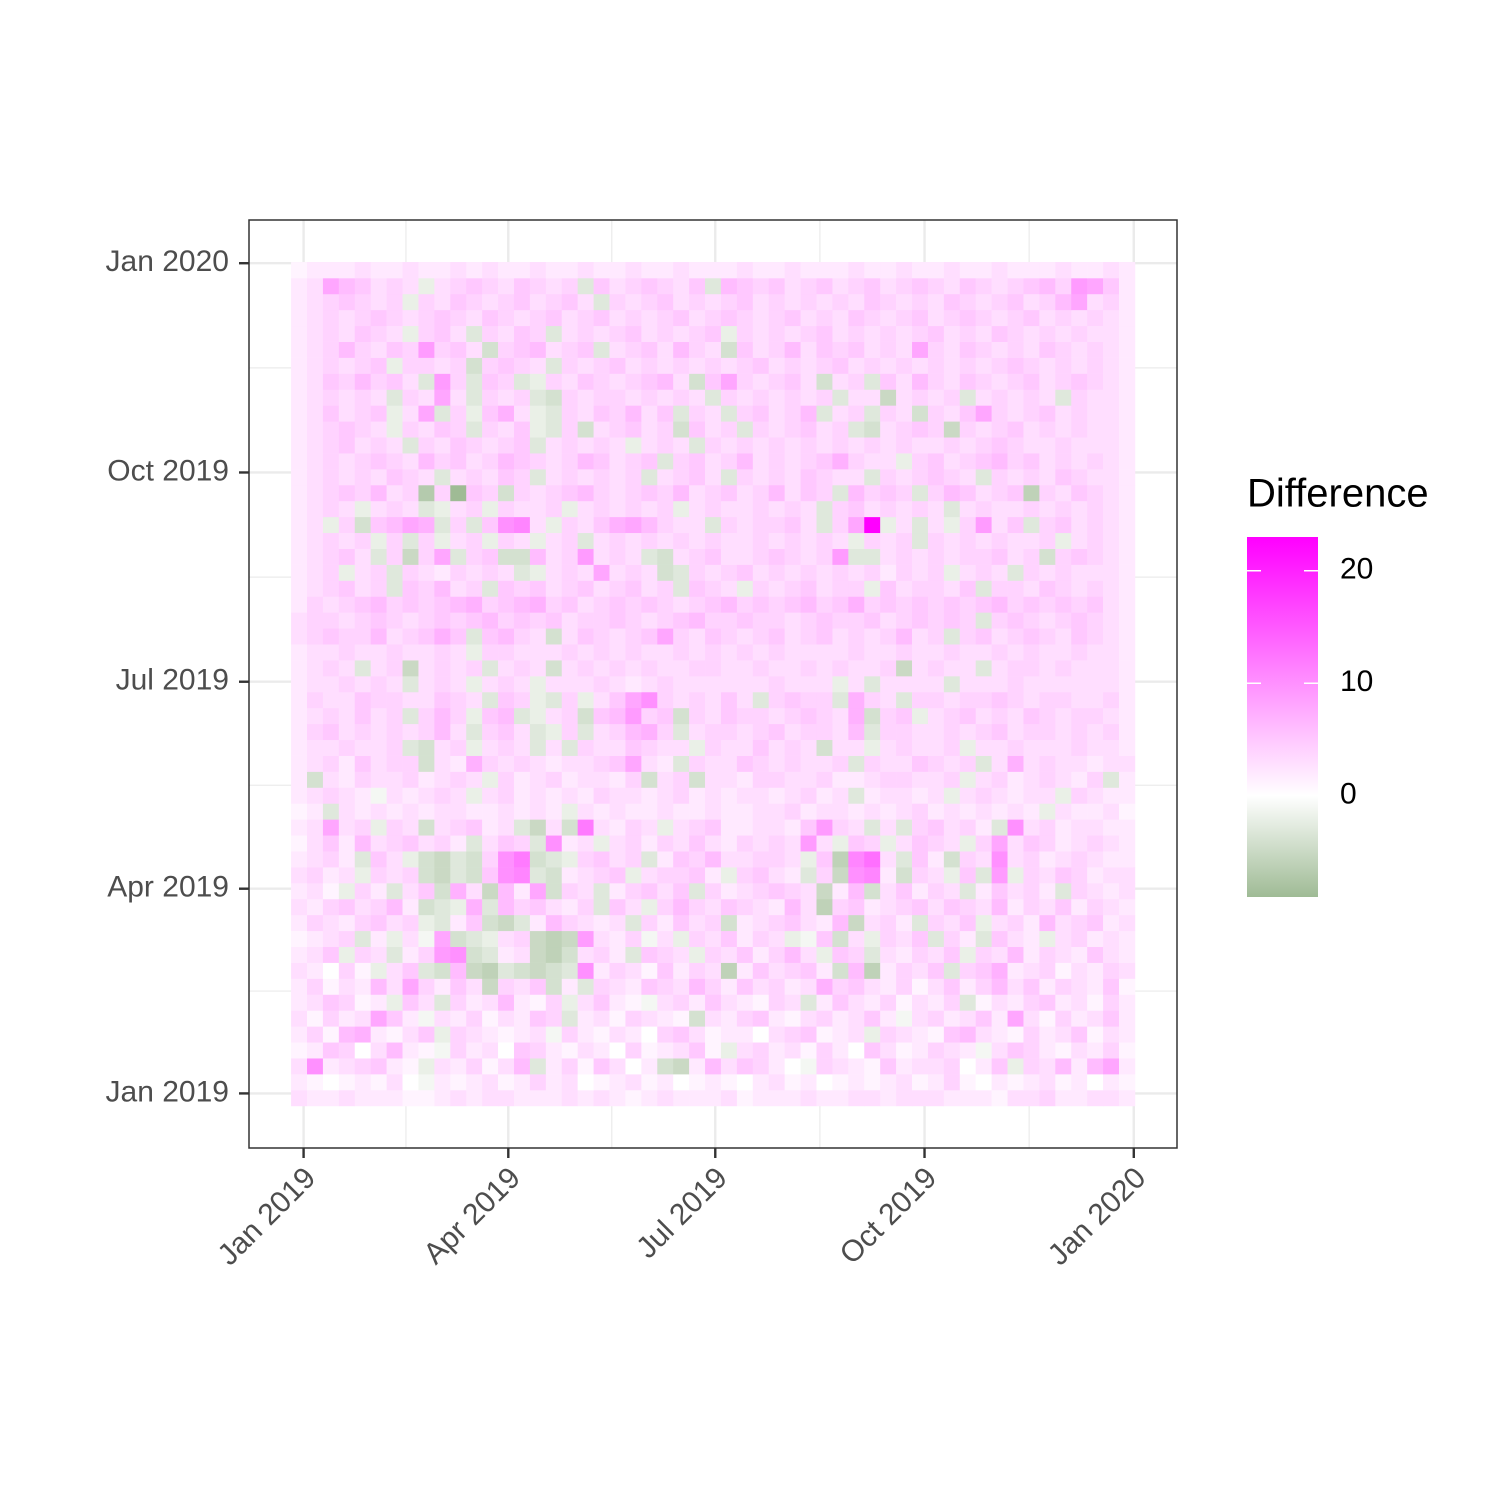  What do you see at coordinates (682, 1213) in the screenshot?
I see `x-tick-label: Jul 2019` at bounding box center [682, 1213].